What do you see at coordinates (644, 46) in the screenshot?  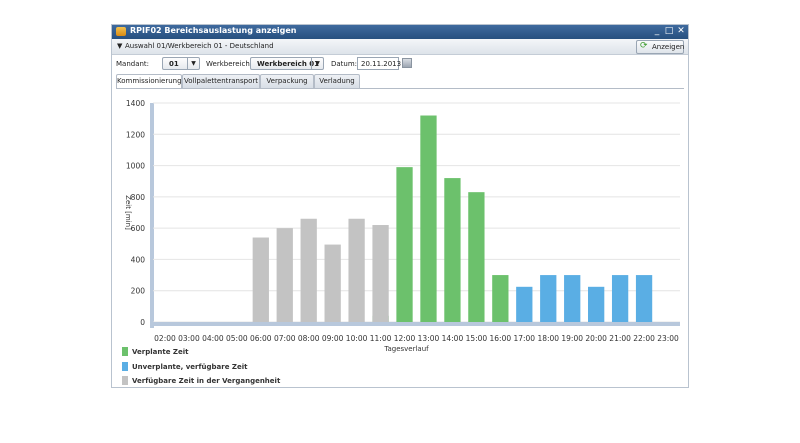 I see `refresh-icon: ⟳` at bounding box center [644, 46].